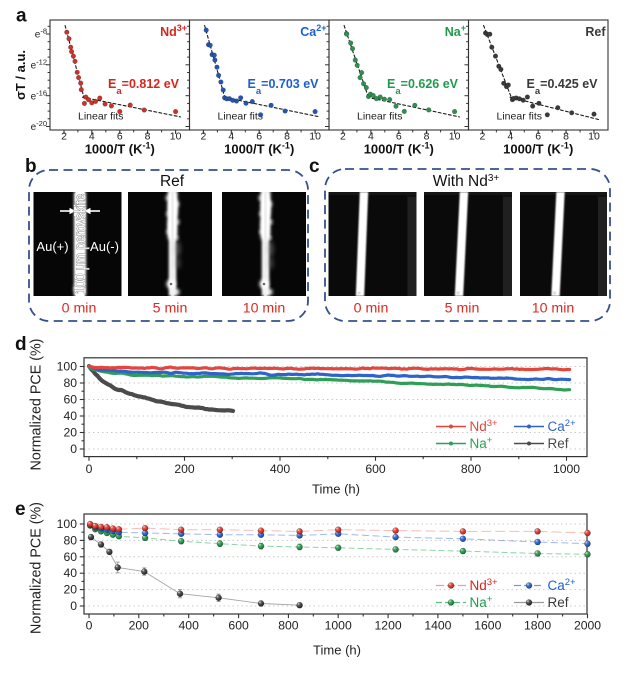 The image size is (640, 690). Describe the element at coordinates (39, 126) in the screenshot. I see `svg-text: e-20` at that location.